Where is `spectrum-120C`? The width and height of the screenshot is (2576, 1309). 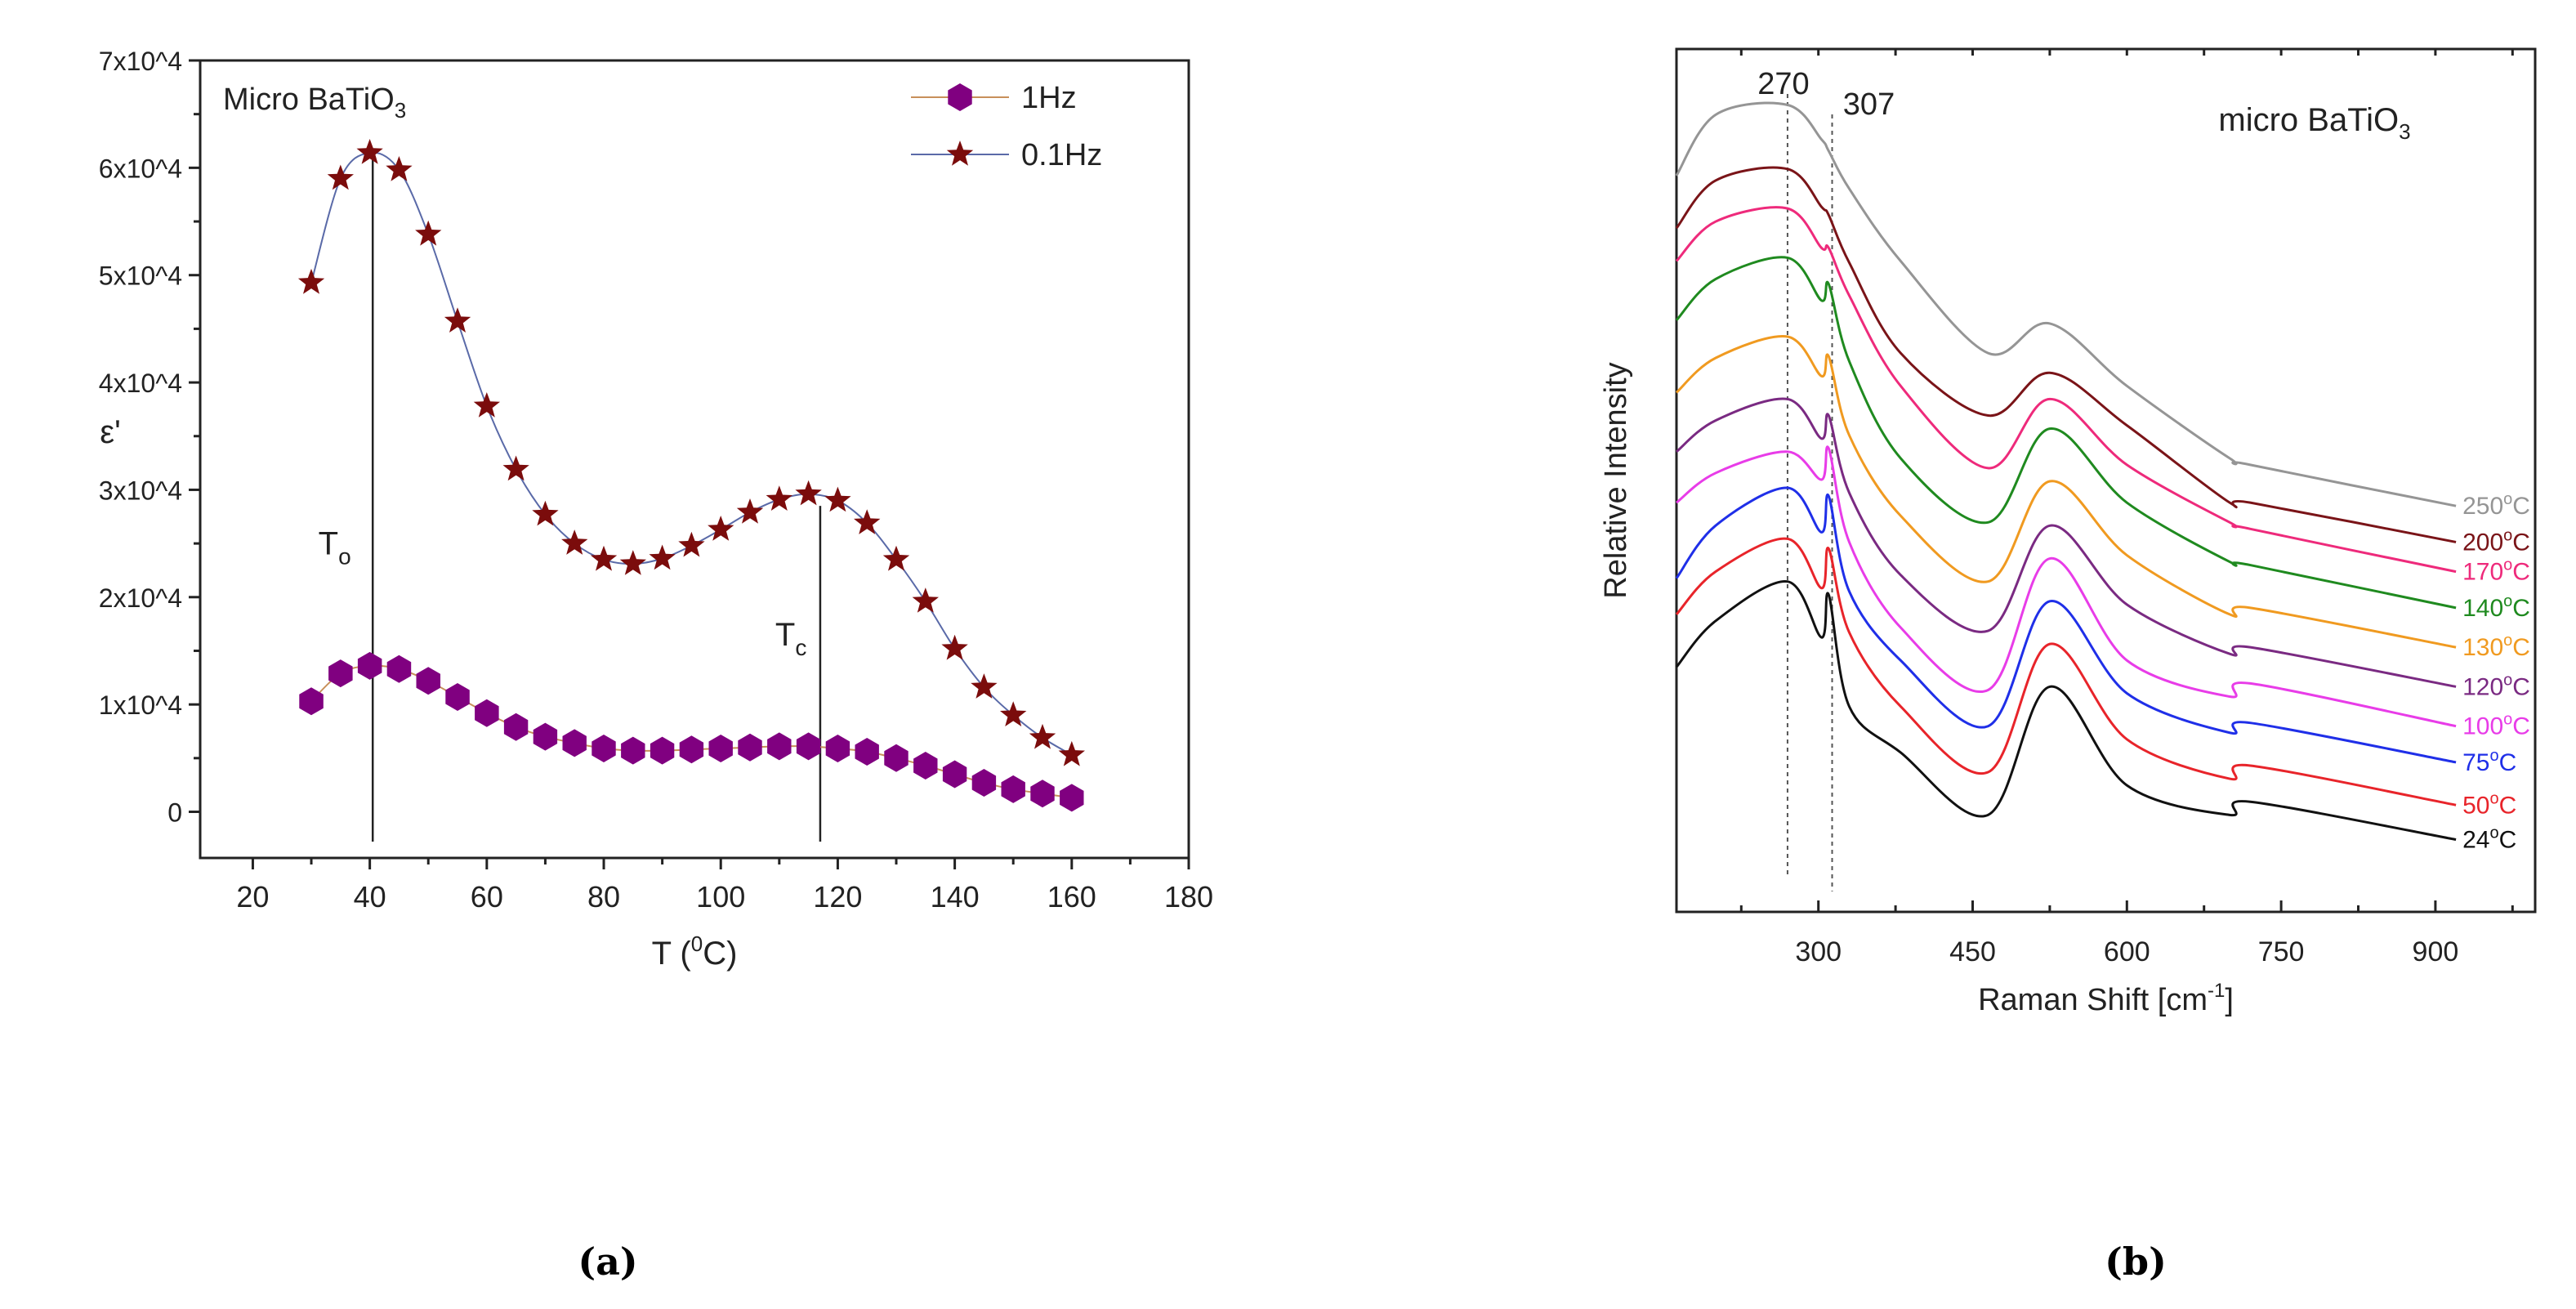 spectrum-120C is located at coordinates (2067, 542).